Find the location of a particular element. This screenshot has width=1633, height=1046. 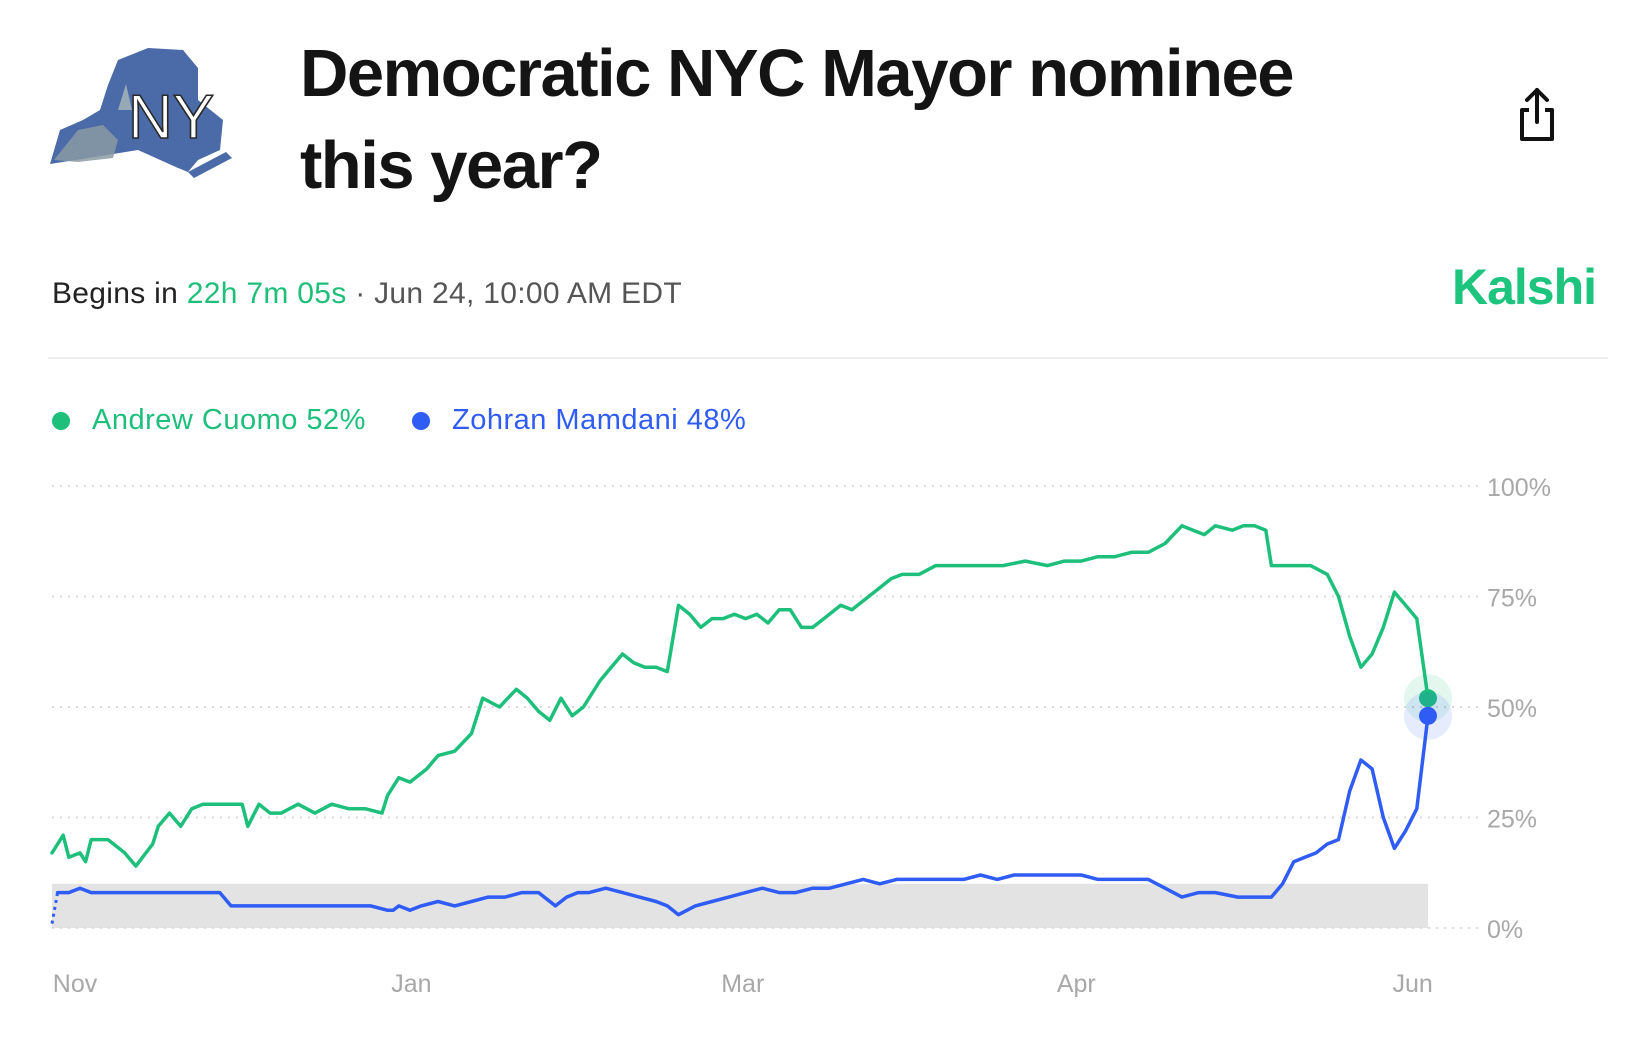

x-tick-label: Mar is located at coordinates (742, 984).